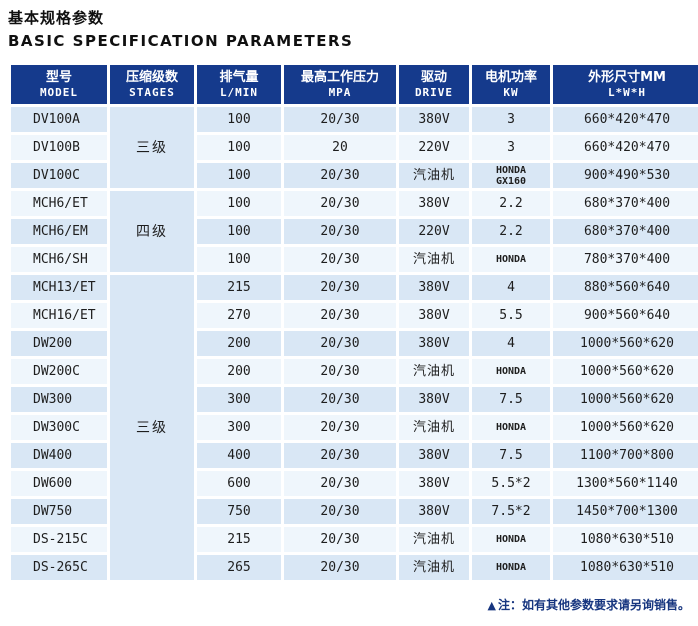 The width and height of the screenshot is (698, 626). What do you see at coordinates (59, 483) in the screenshot?
I see `model-cell: DW600` at bounding box center [59, 483].